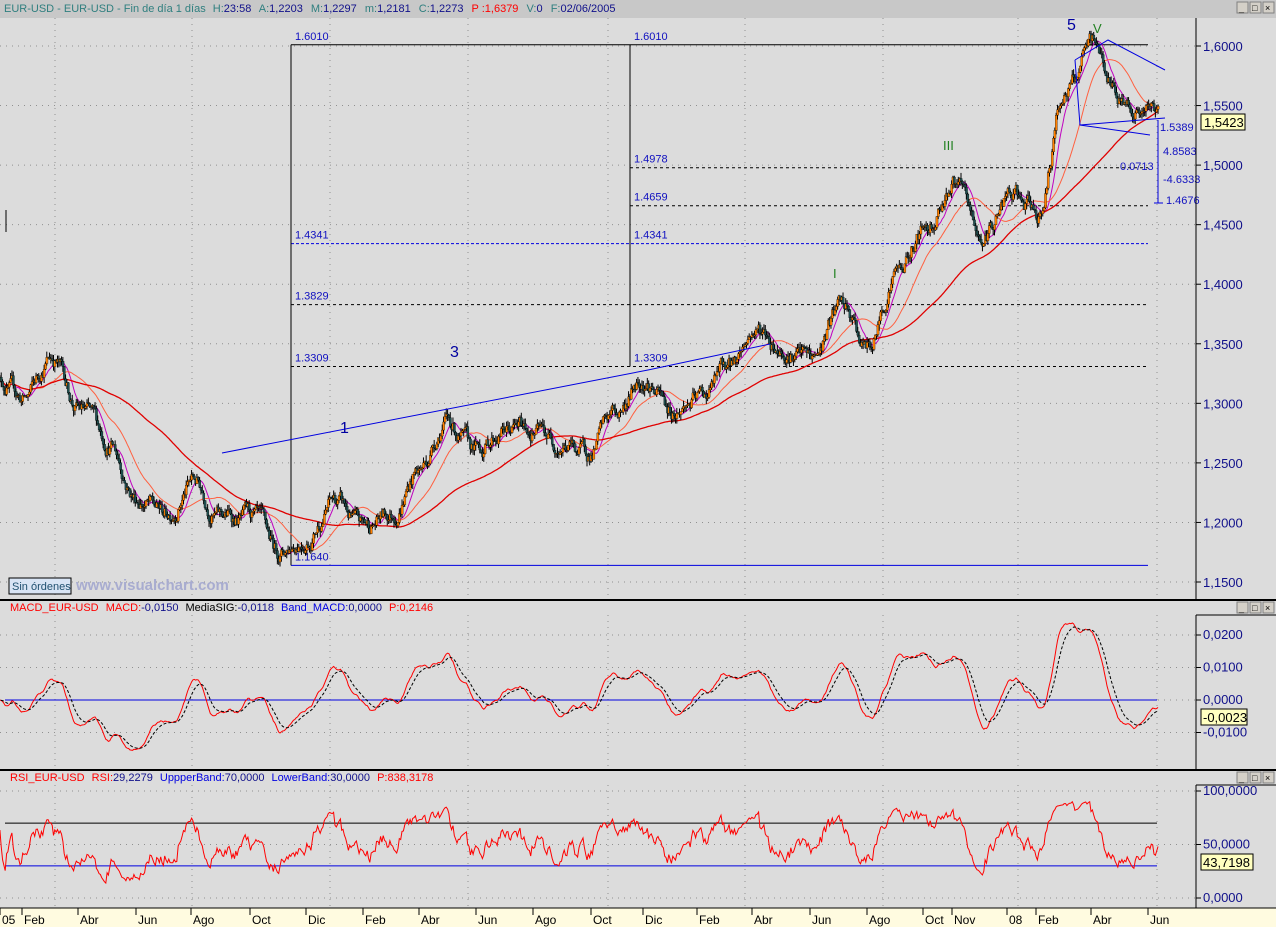 The height and width of the screenshot is (927, 1276). I want to click on price-tick-label: 1,2000, so click(1223, 522).